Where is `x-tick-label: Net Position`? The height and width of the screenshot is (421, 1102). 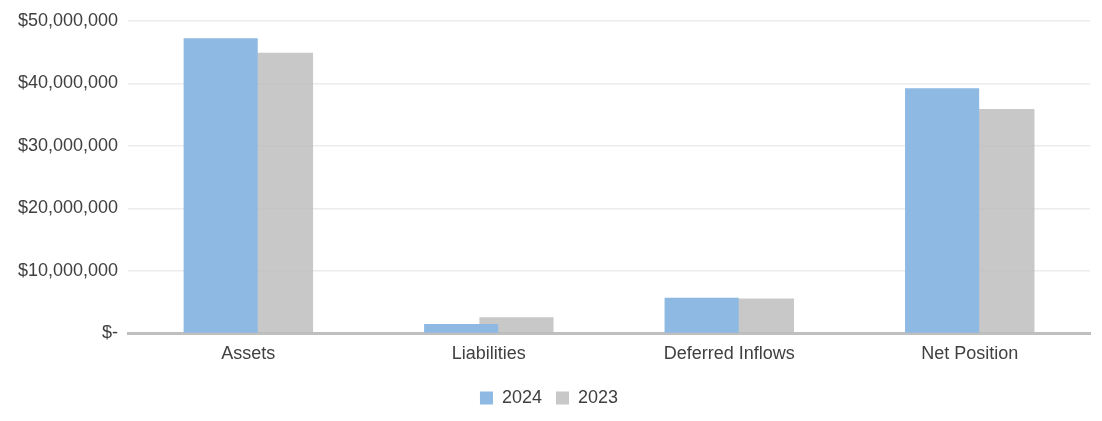 x-tick-label: Net Position is located at coordinates (970, 353).